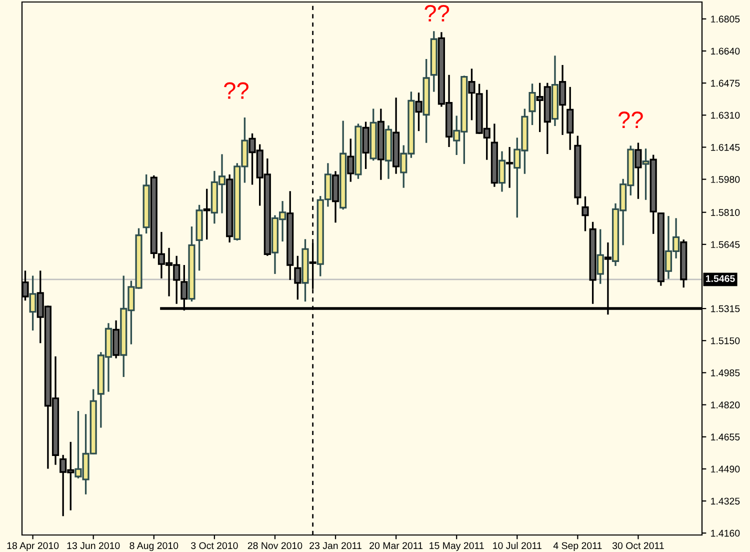 This screenshot has width=750, height=552. What do you see at coordinates (725, 501) in the screenshot?
I see `y-tick-label: 1.4325` at bounding box center [725, 501].